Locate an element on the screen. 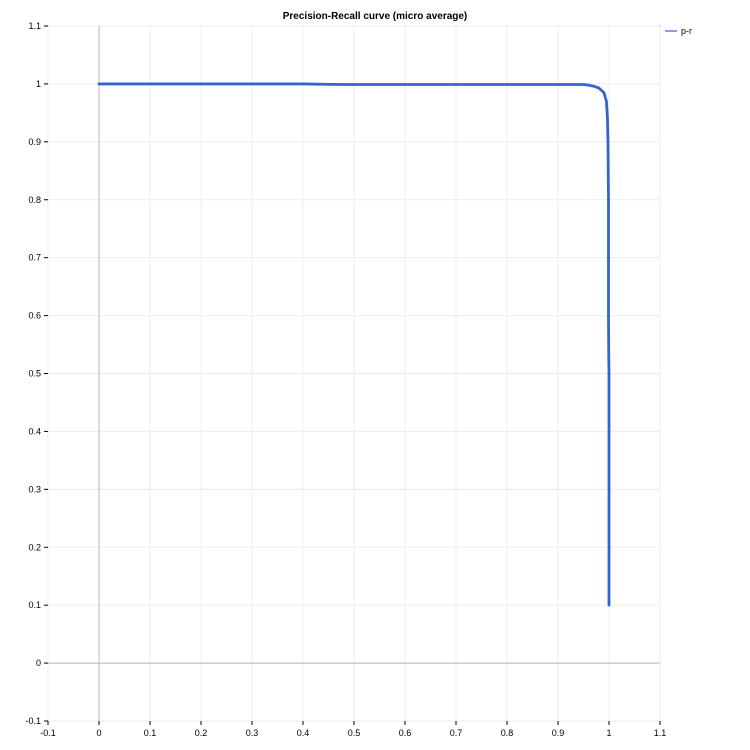  y-tick-label: 0 is located at coordinates (38, 663).